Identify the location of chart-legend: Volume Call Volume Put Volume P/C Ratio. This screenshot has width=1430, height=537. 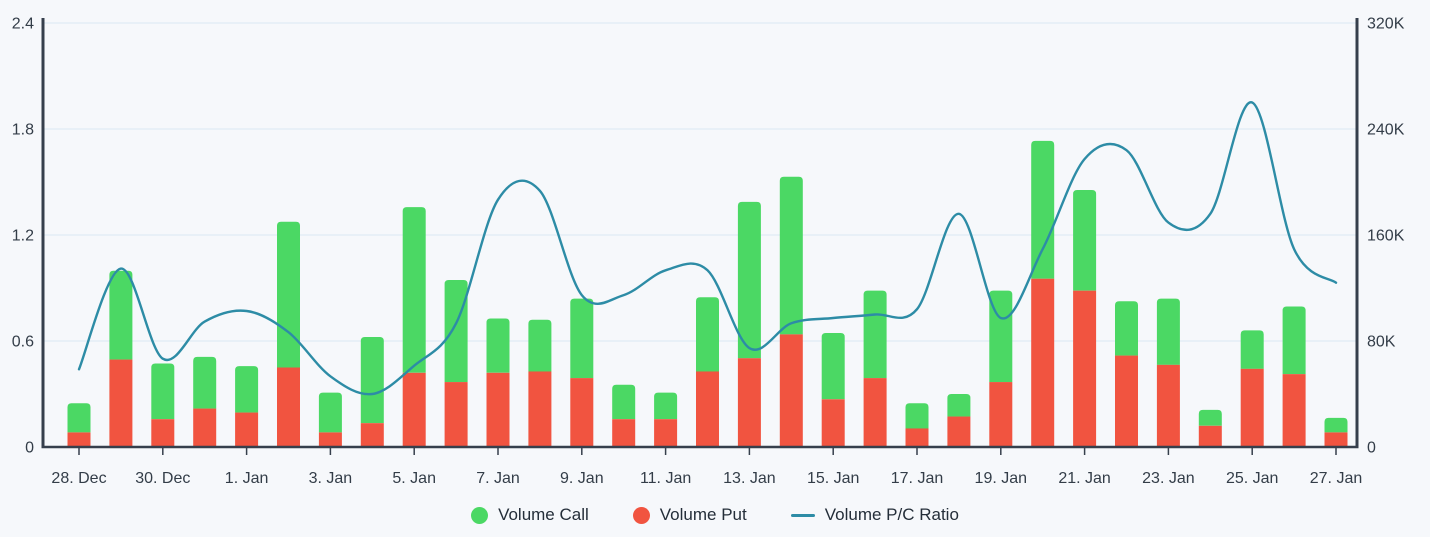
(715, 515).